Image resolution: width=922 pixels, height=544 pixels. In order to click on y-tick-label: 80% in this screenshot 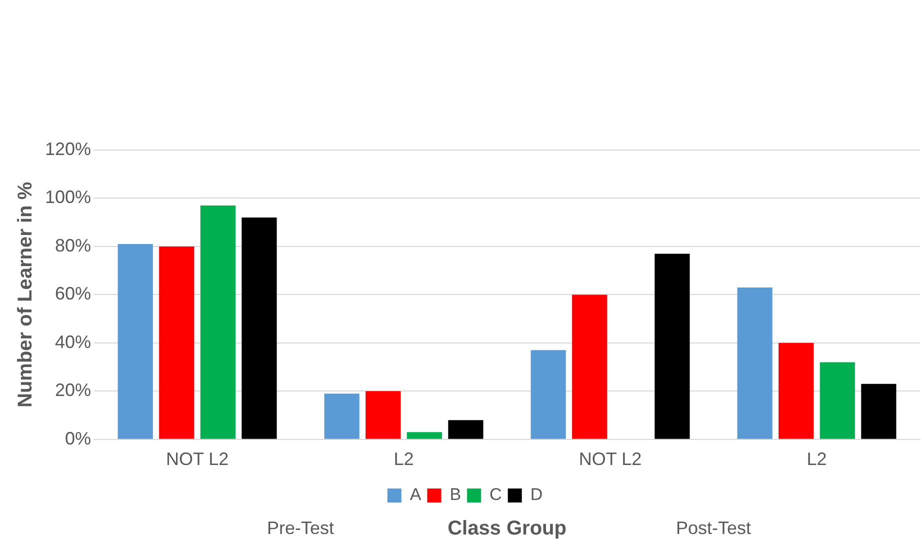, I will do `click(73, 245)`.